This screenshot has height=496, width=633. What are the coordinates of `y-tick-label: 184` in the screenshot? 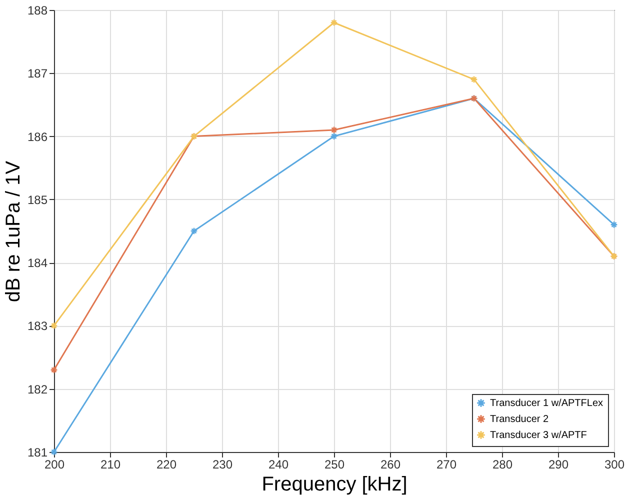 It's located at (37, 263).